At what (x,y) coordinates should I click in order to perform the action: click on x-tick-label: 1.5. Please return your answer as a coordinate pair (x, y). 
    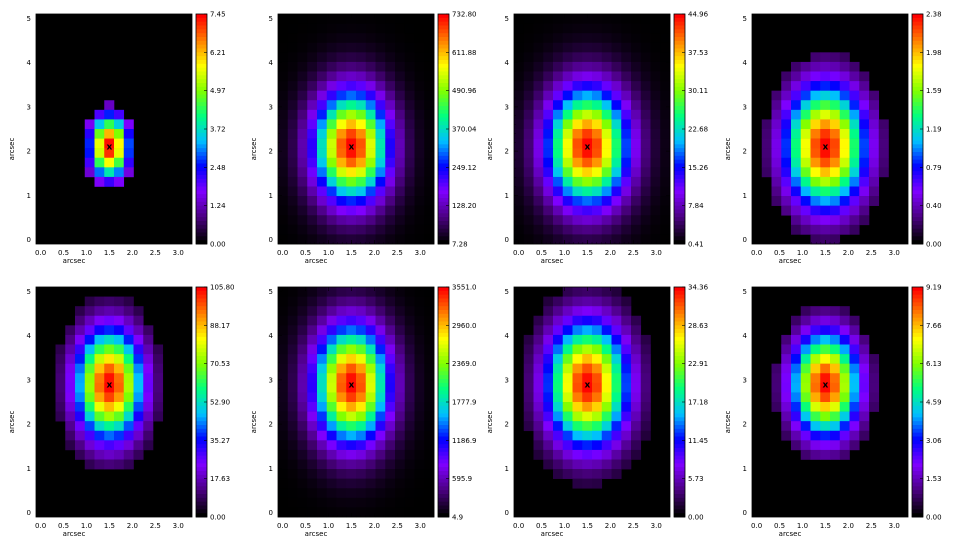
    Looking at the image, I should click on (587, 253).